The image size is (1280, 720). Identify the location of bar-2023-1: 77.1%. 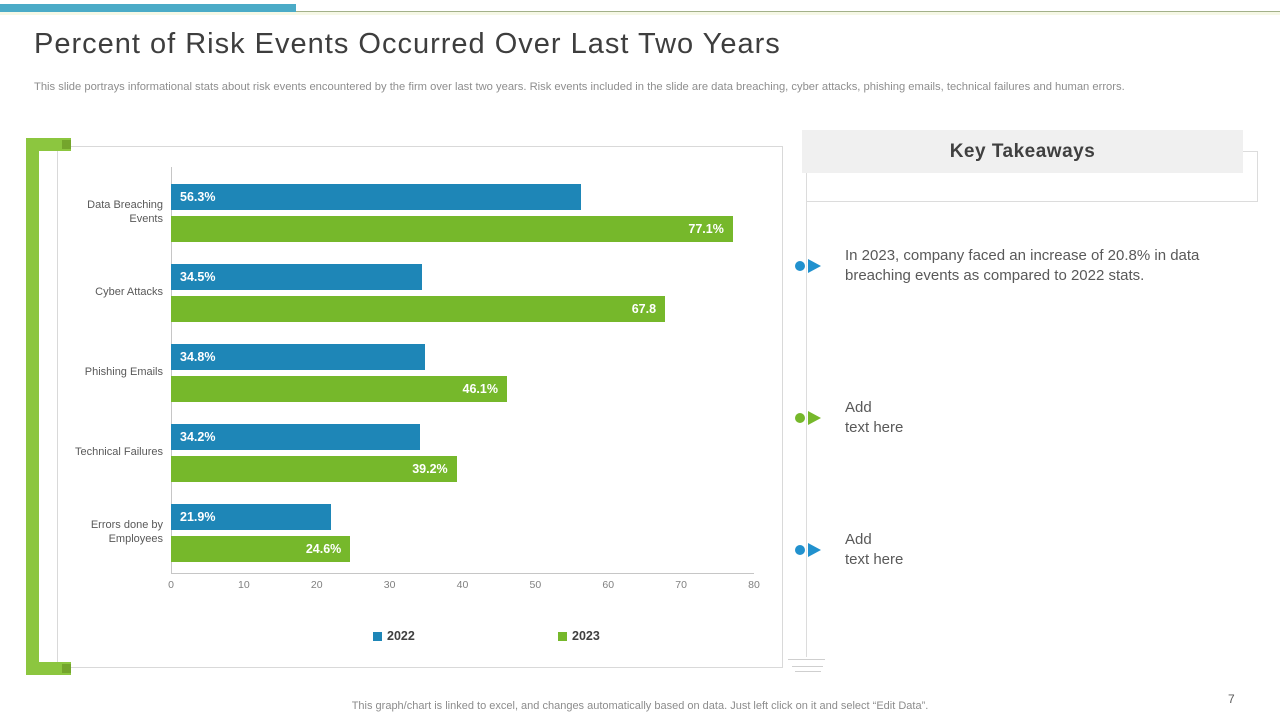
(452, 229).